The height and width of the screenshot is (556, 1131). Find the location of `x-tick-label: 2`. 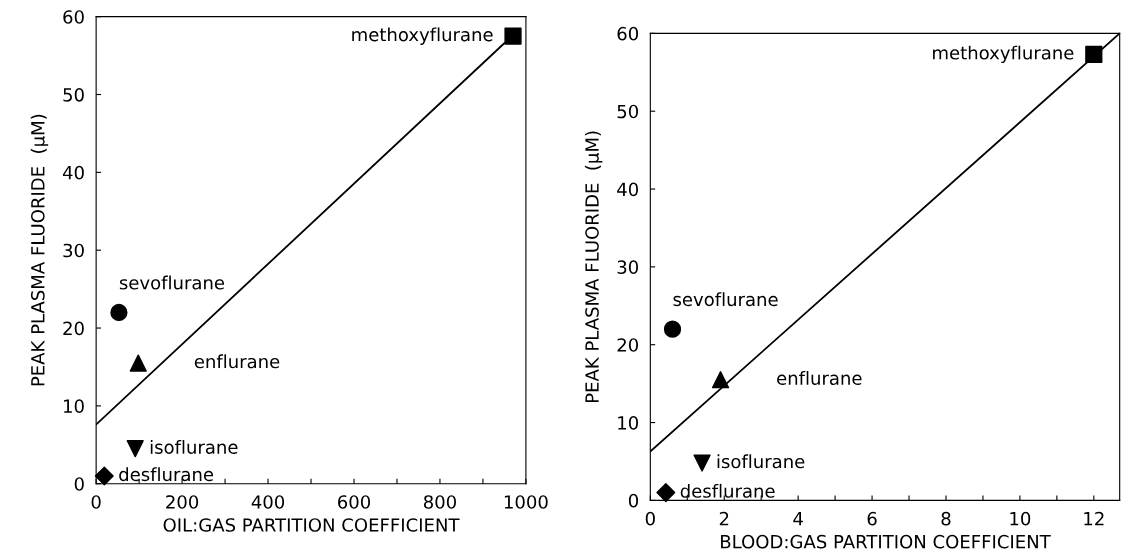

x-tick-label: 2 is located at coordinates (724, 518).